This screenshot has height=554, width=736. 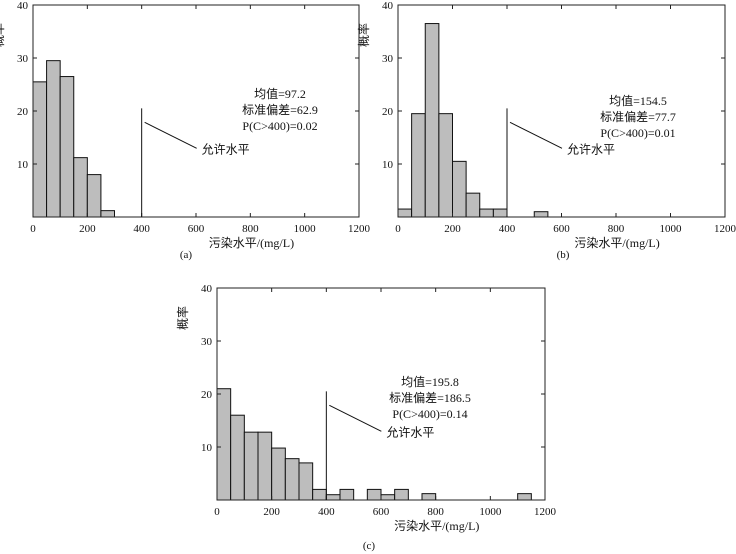 I want to click on stats-line: 标准偏差=77.7, so click(x=638, y=116).